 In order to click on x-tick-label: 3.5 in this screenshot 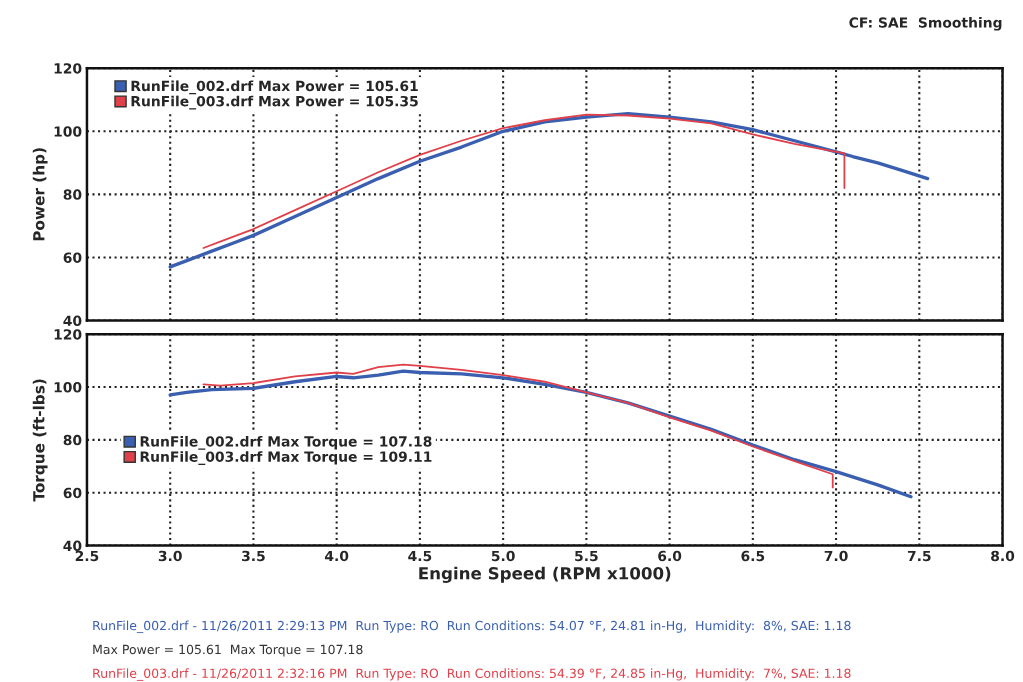, I will do `click(253, 556)`.